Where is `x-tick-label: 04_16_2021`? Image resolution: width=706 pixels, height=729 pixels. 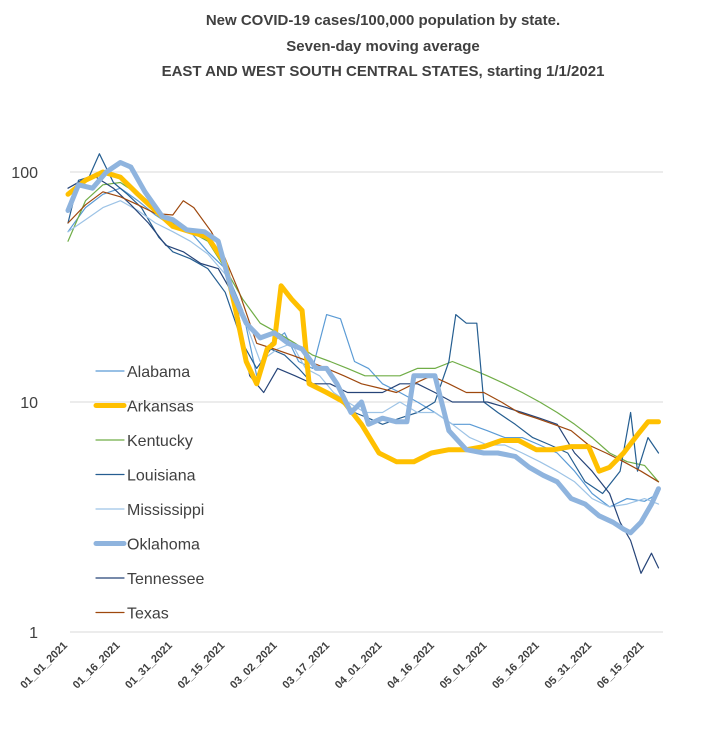 x-tick-label: 04_16_2021 is located at coordinates (411, 666).